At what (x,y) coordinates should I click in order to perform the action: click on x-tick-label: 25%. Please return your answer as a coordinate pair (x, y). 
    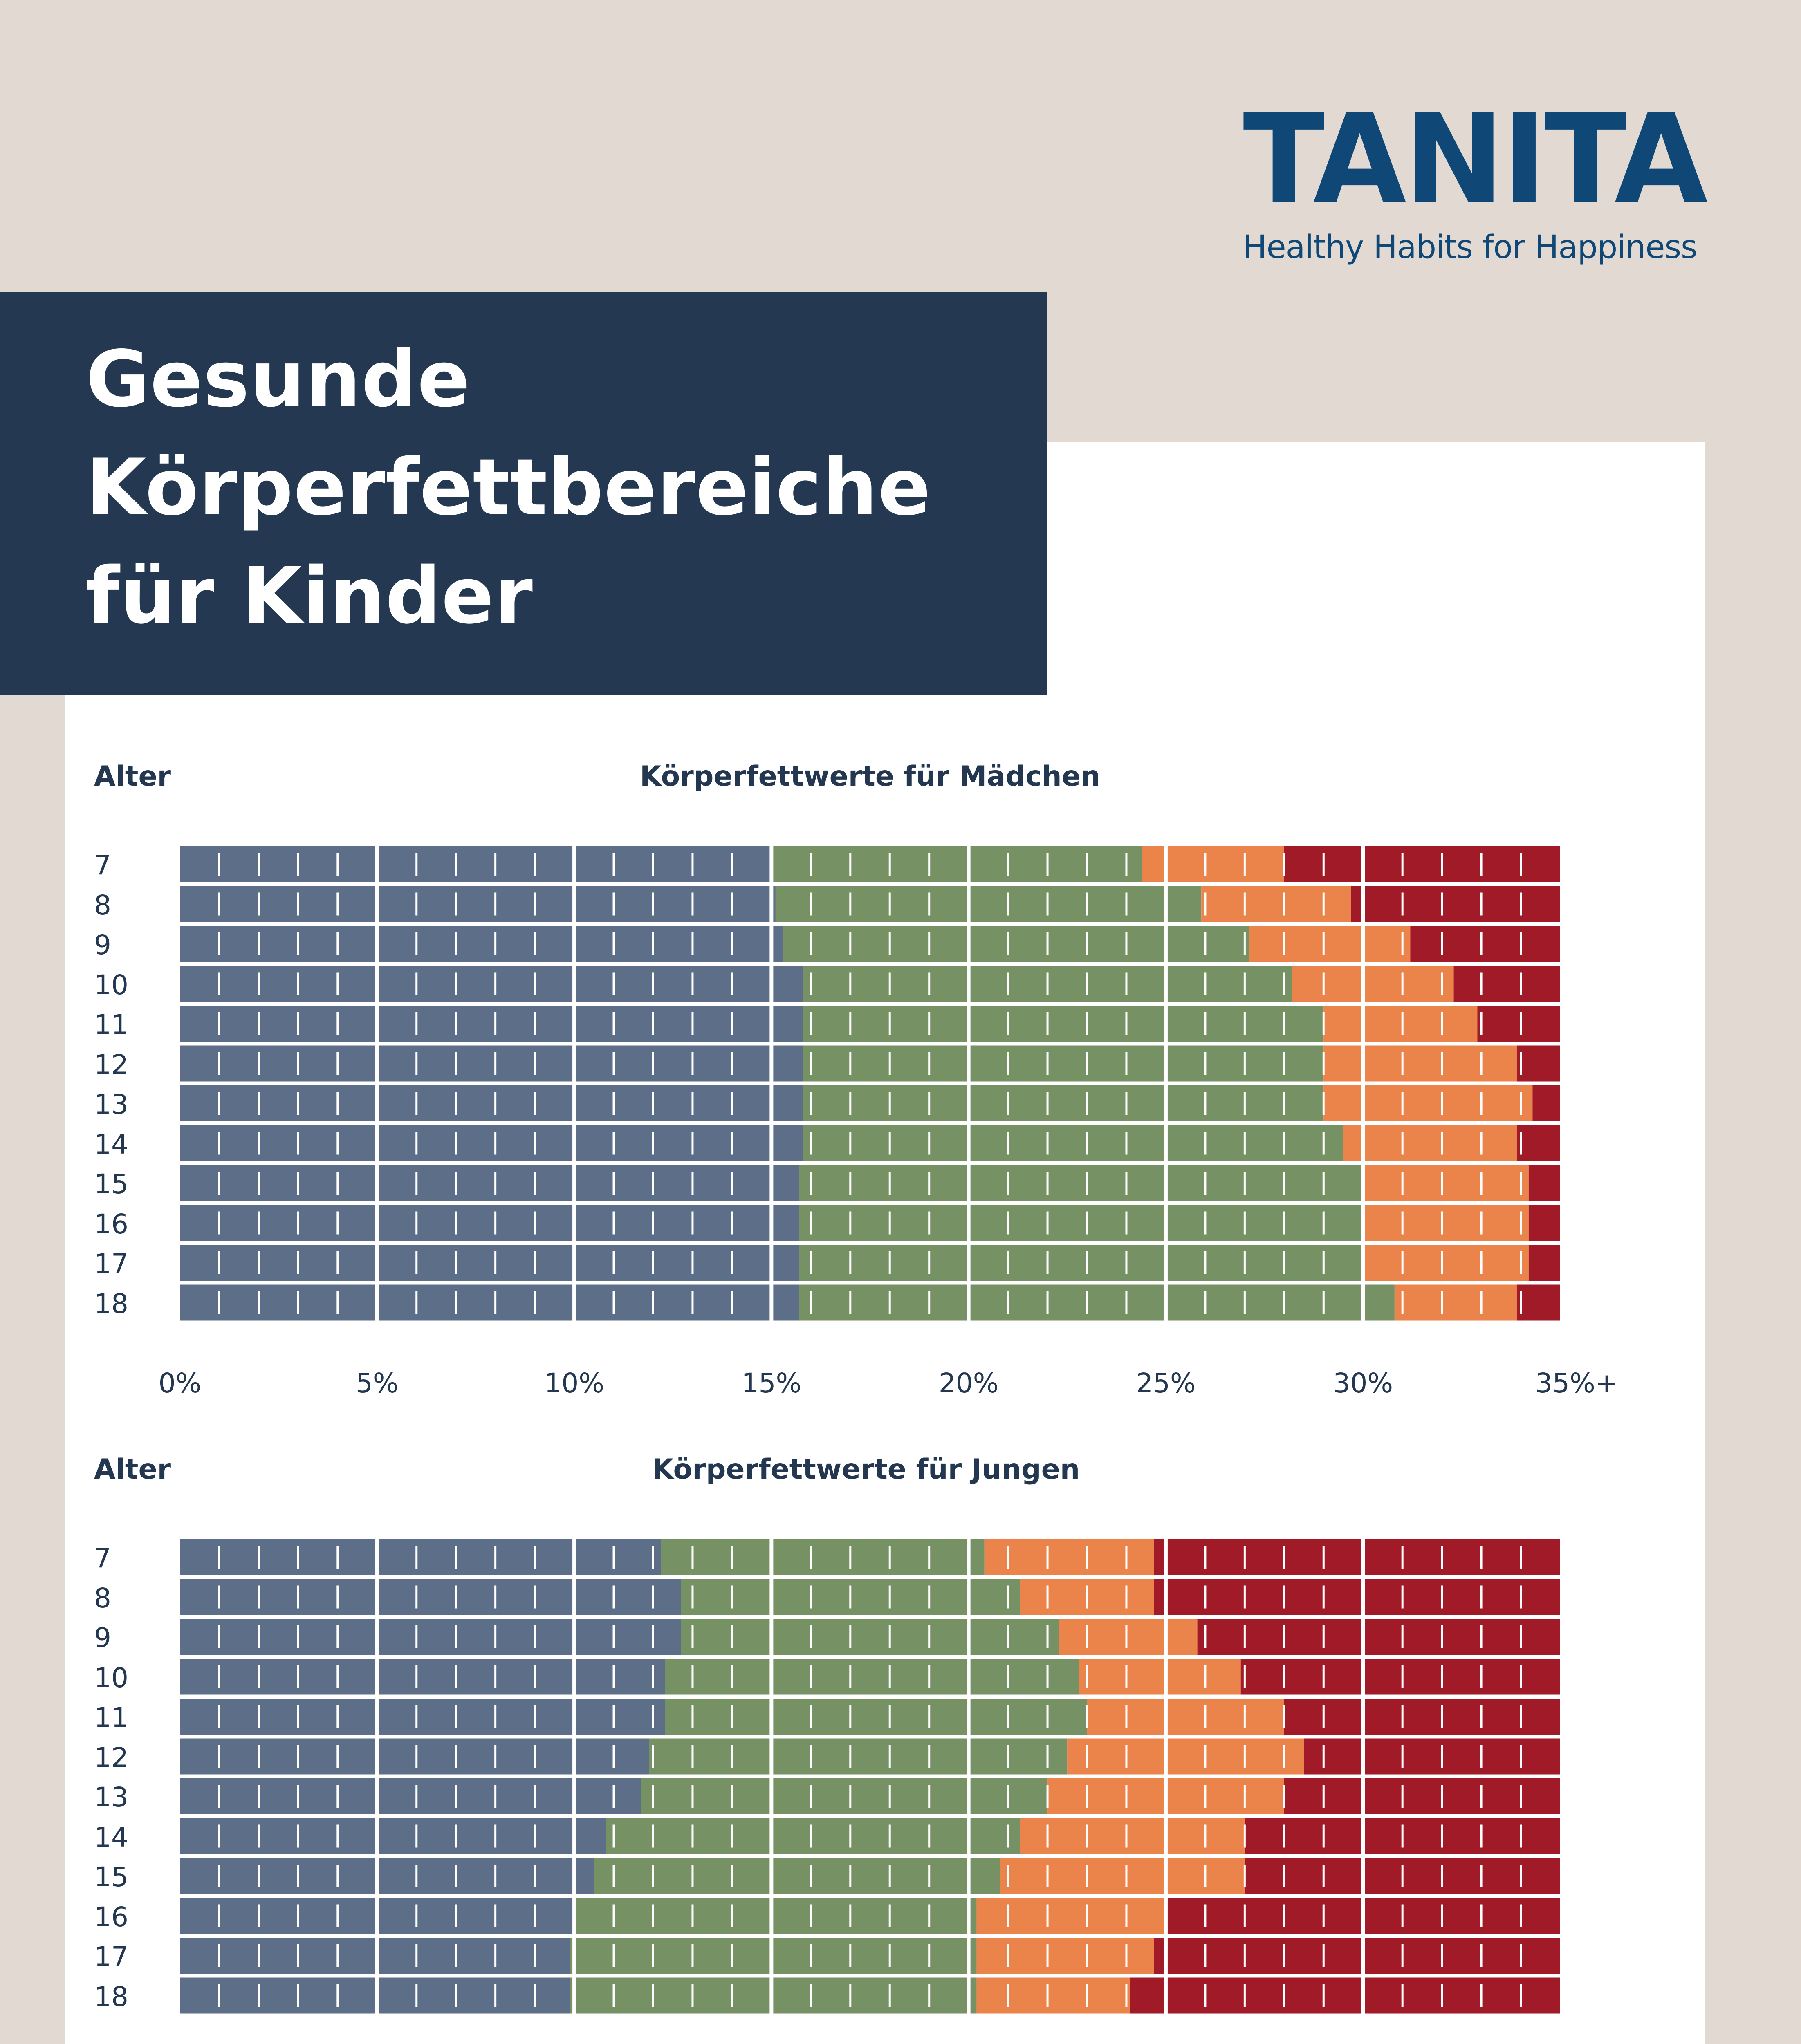
    Looking at the image, I should click on (1166, 1383).